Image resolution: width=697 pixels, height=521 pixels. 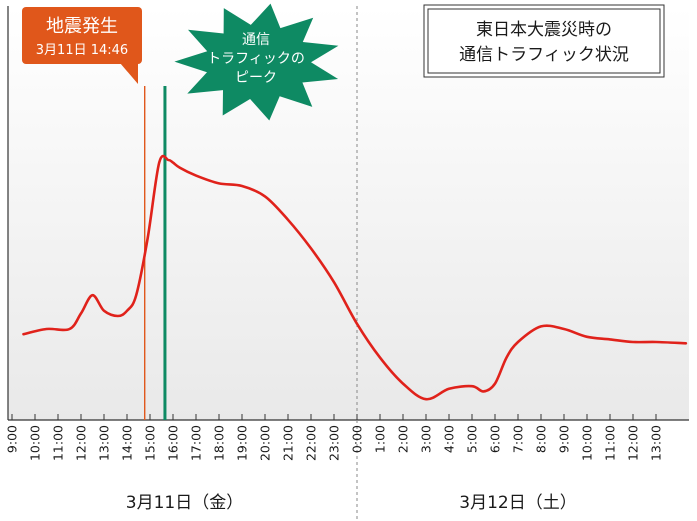 I want to click on x-tick-label-5: 14:00, so click(x=127, y=443).